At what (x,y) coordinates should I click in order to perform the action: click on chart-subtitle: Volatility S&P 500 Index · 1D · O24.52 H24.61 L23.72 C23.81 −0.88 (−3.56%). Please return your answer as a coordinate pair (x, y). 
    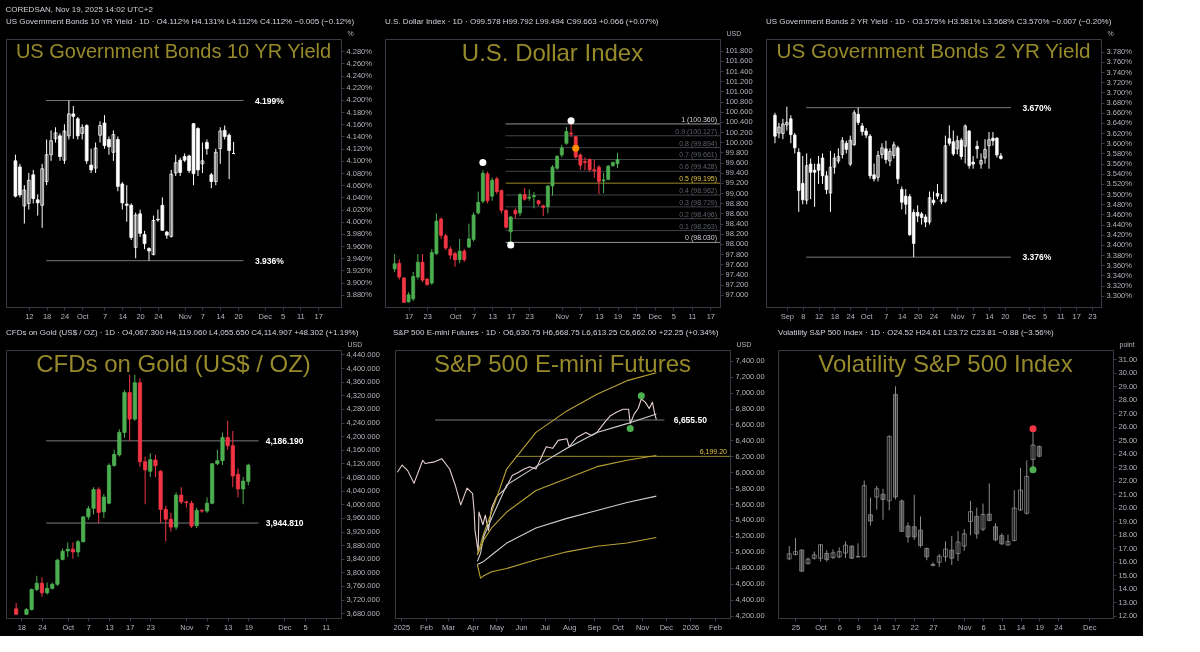
    Looking at the image, I should click on (916, 332).